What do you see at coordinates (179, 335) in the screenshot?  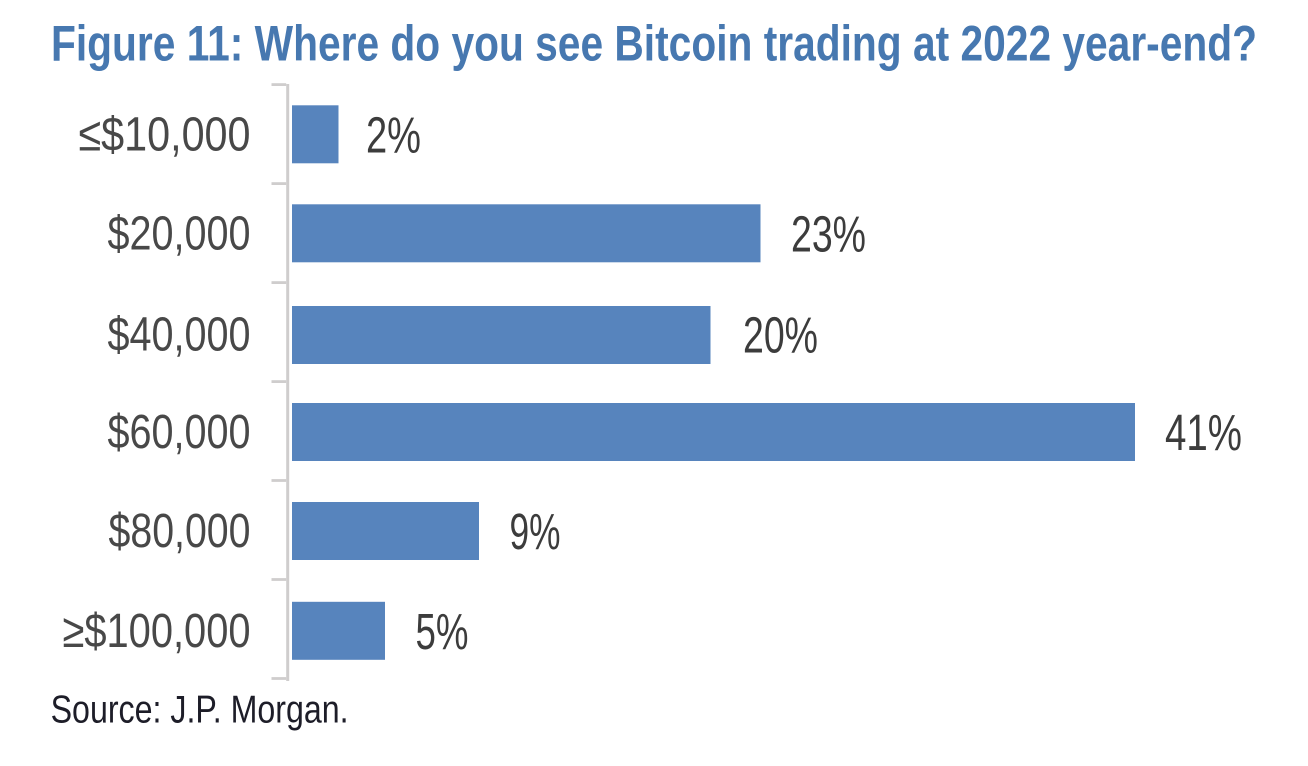 I see `svg-text: $40,000` at bounding box center [179, 335].